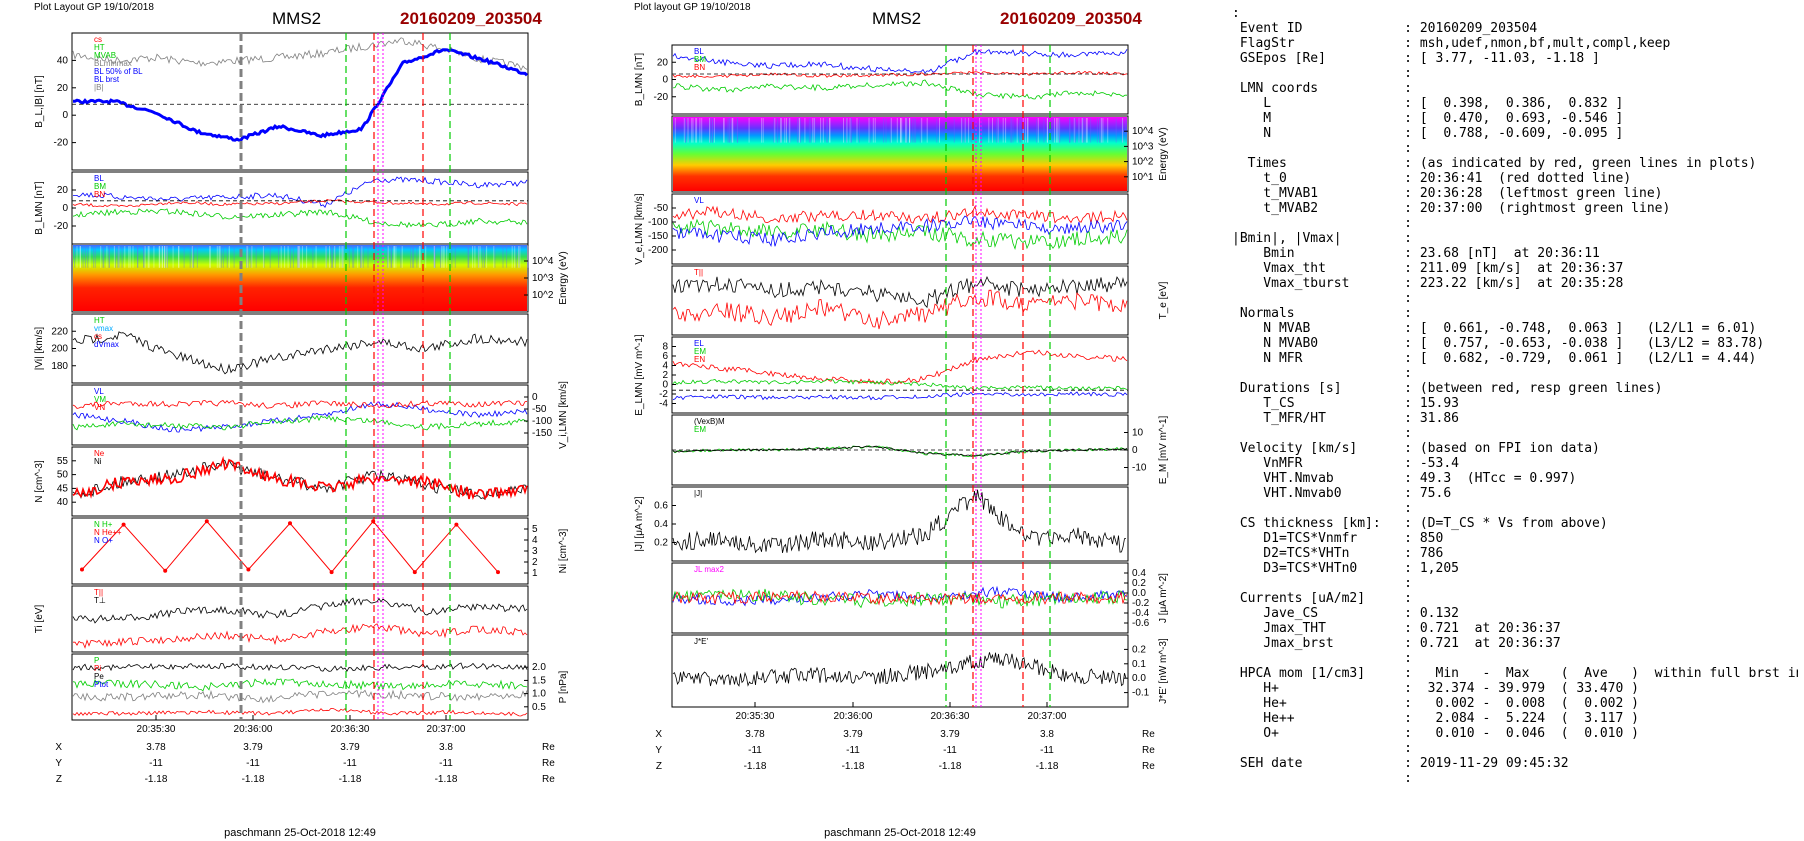 The width and height of the screenshot is (1804, 841). I want to click on y-tick-label: 5, so click(535, 529).